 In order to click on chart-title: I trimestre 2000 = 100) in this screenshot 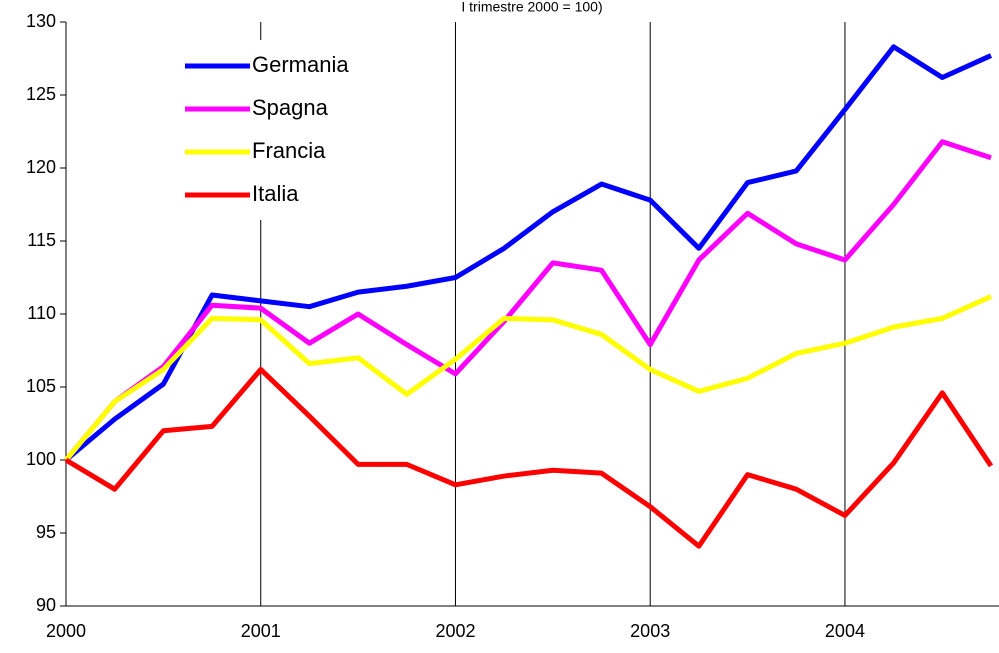, I will do `click(531, 7)`.